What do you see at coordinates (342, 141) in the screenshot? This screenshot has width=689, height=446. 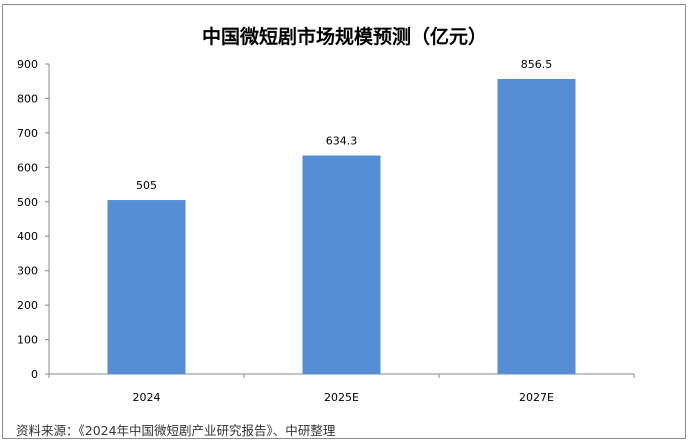 I see `data-label: 634.3` at bounding box center [342, 141].